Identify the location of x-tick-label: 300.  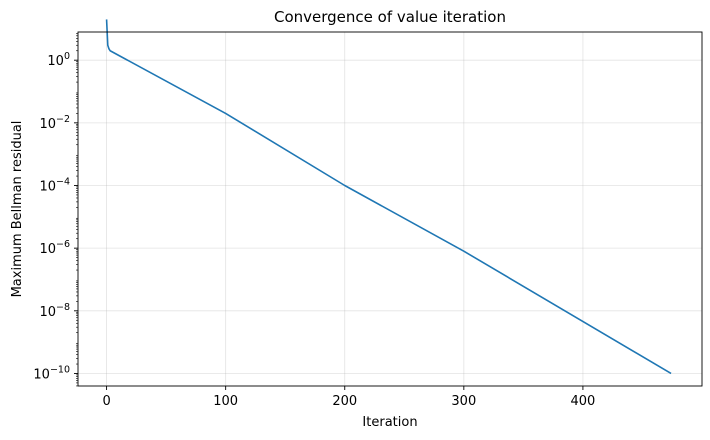
(463, 401).